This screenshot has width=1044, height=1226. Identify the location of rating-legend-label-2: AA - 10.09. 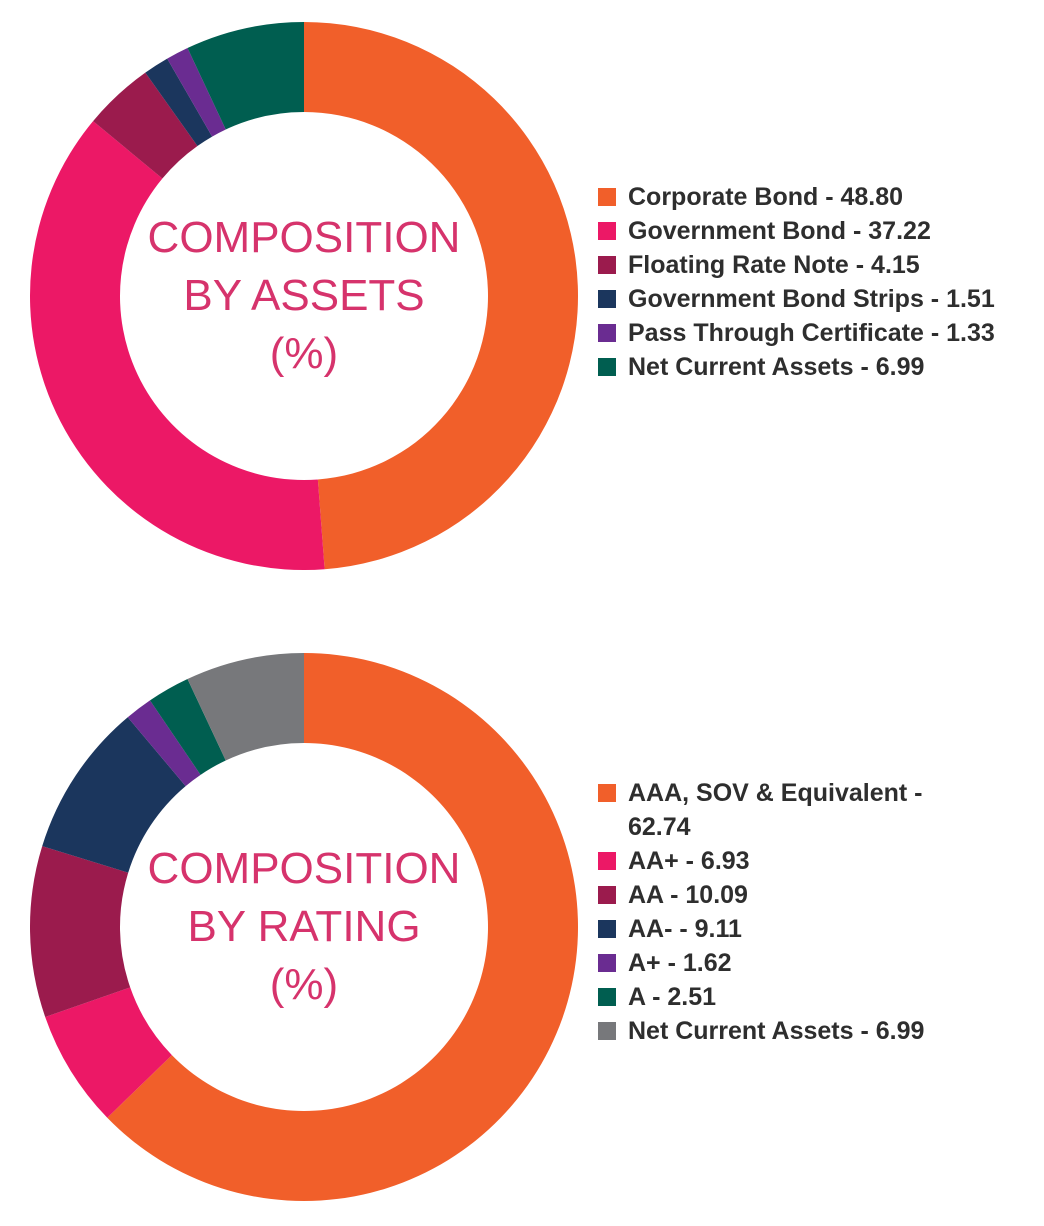
(688, 895).